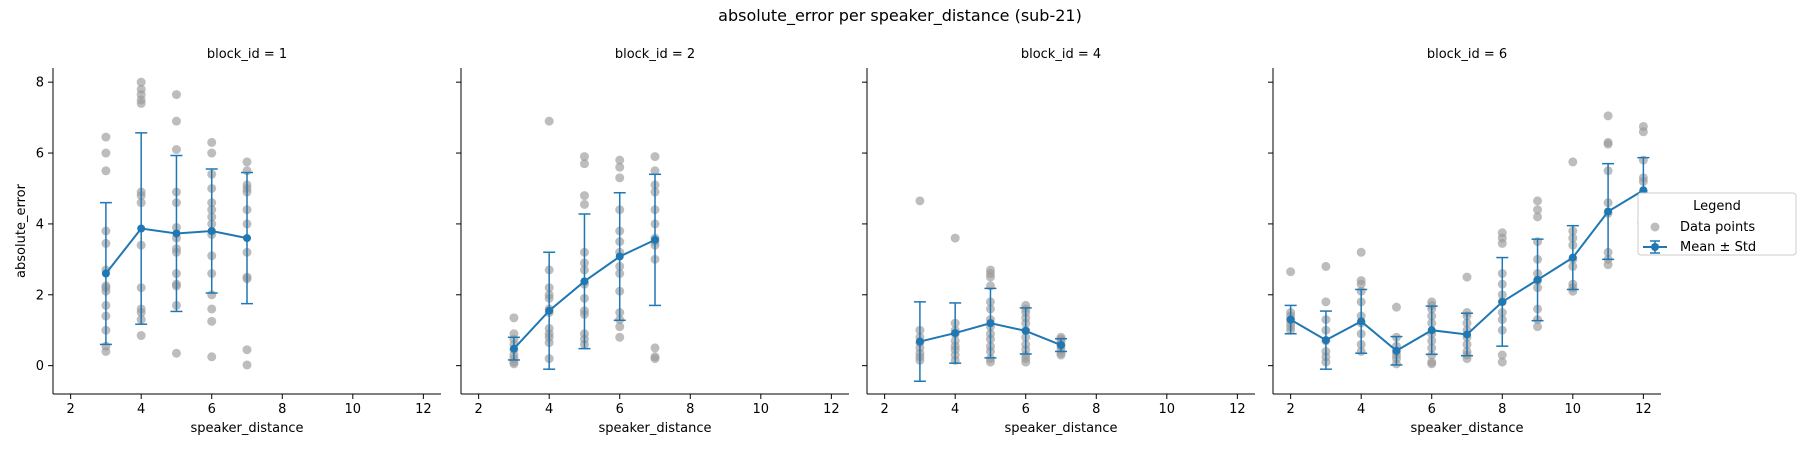 The height and width of the screenshot is (450, 1800). Describe the element at coordinates (40, 295) in the screenshot. I see `y-tick-label: 2` at that location.